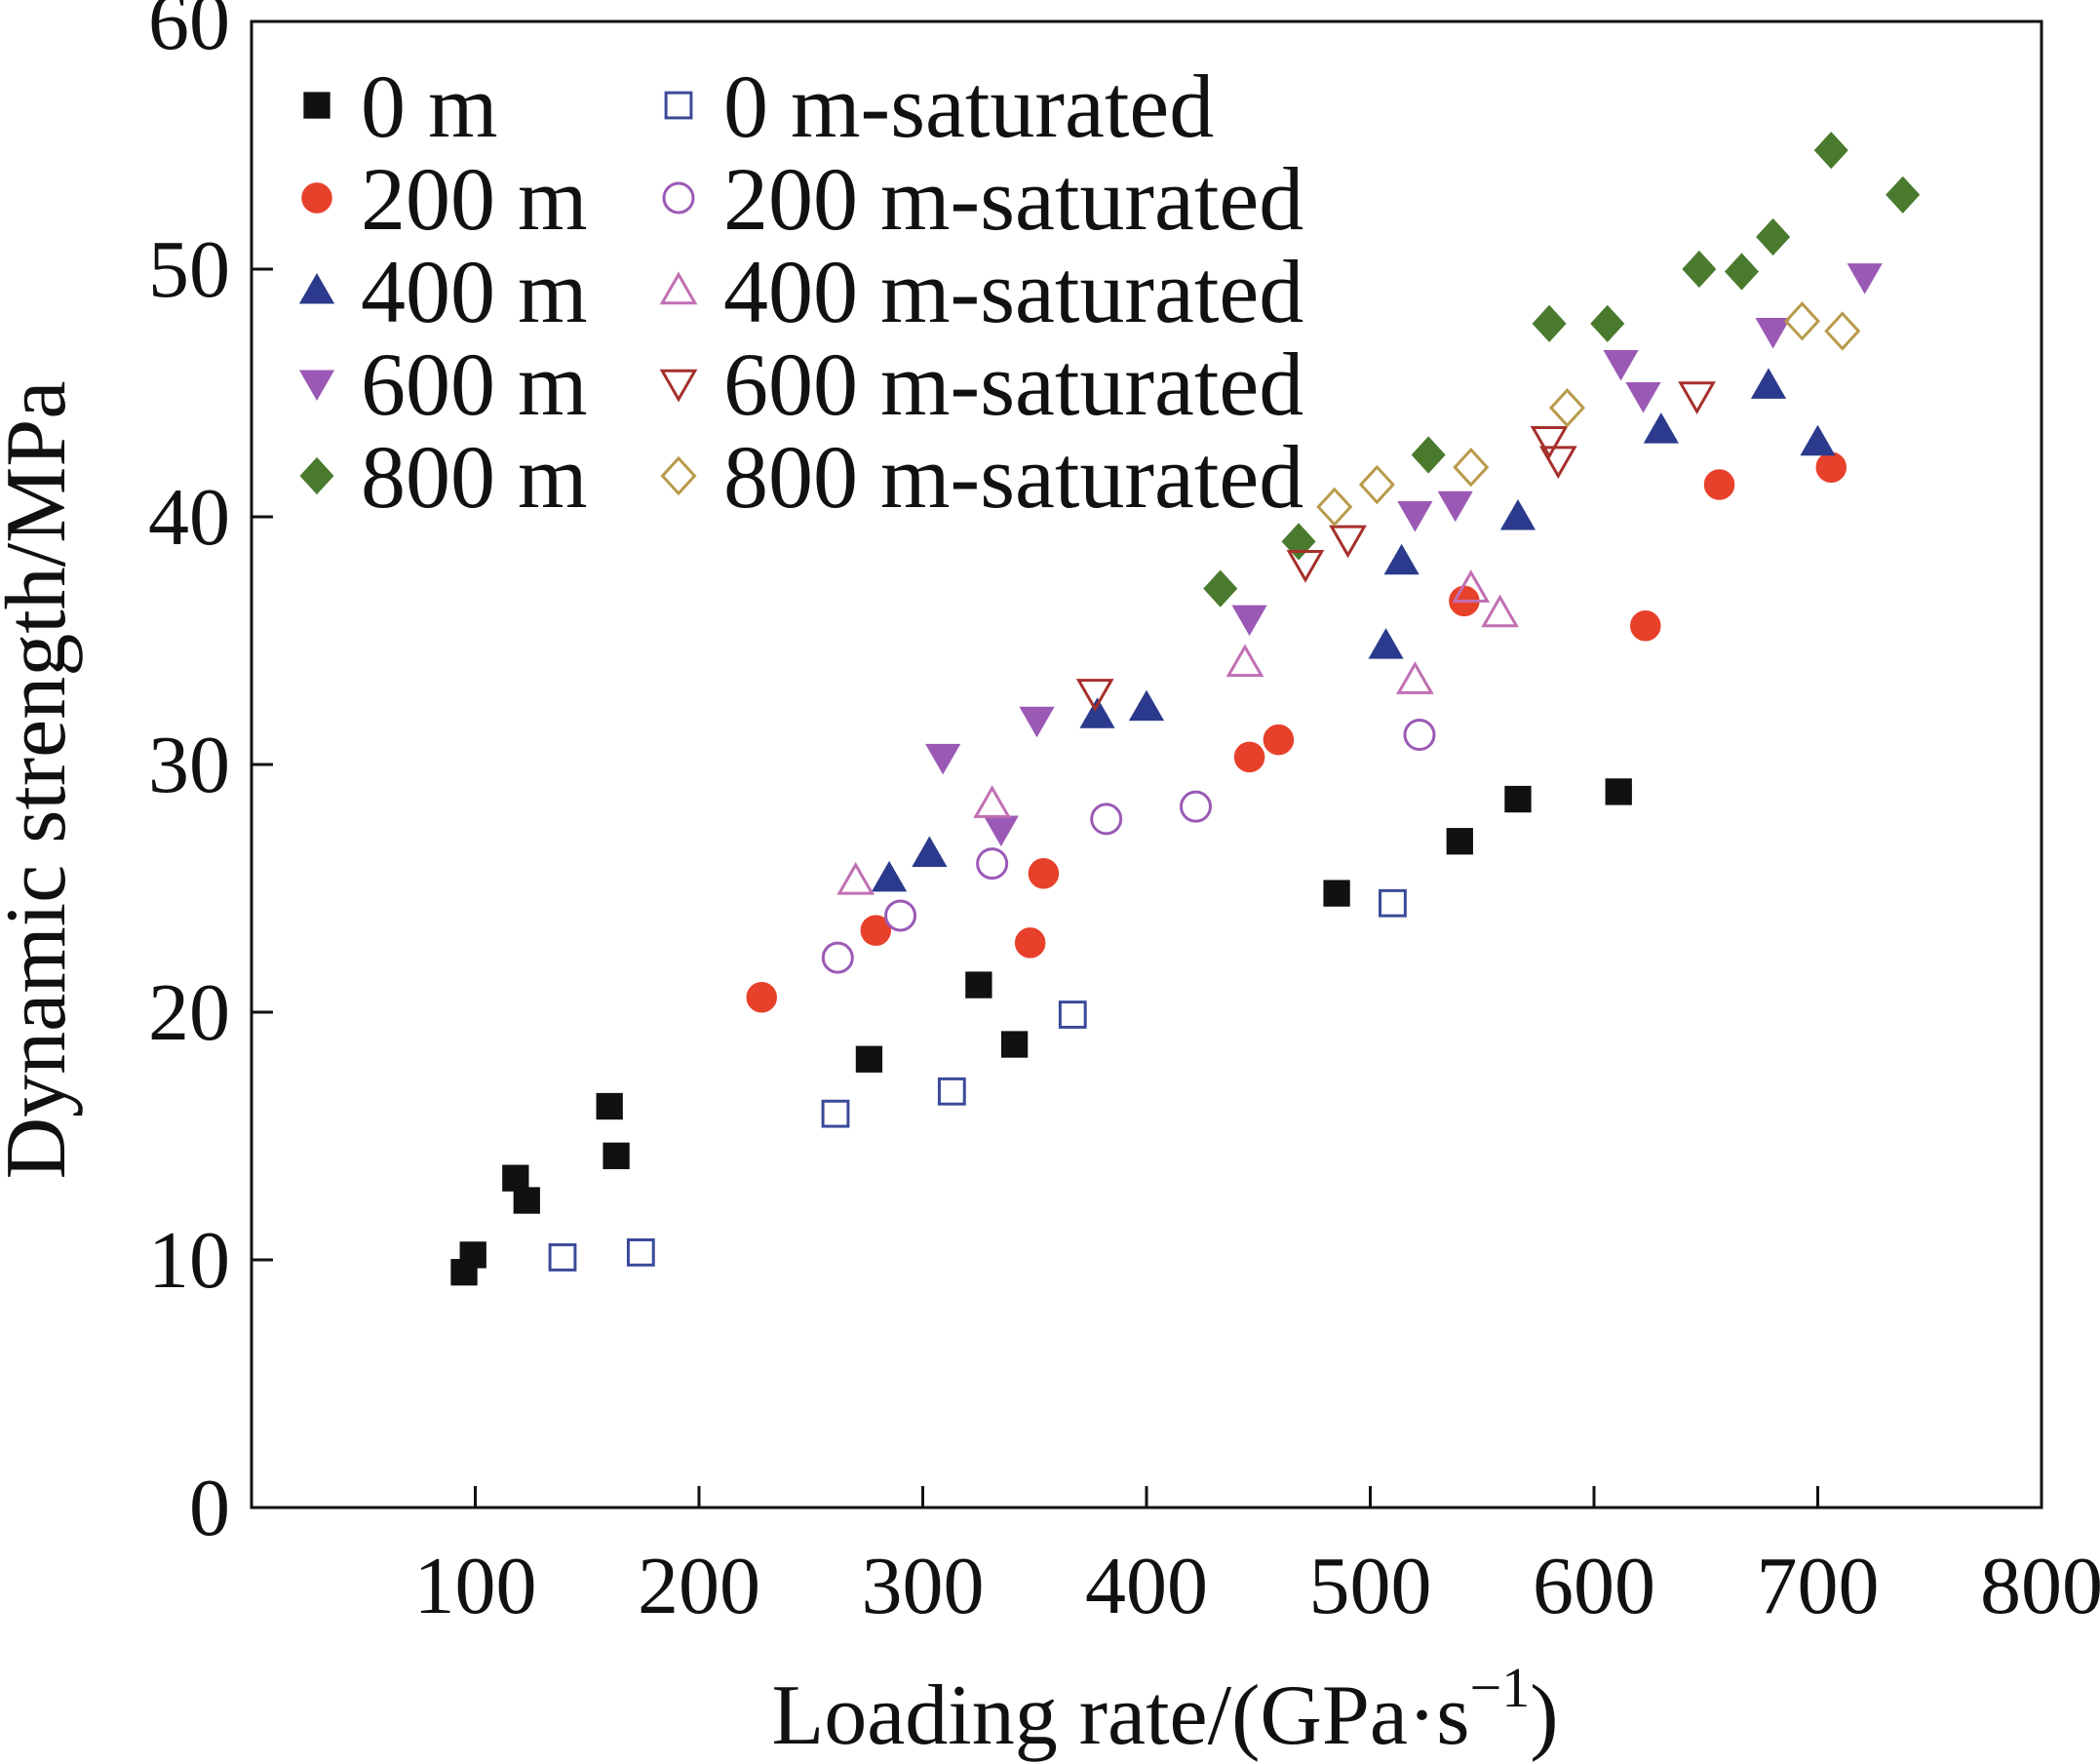  What do you see at coordinates (1396, 546) in the screenshot?
I see `series-600-m-saturated` at bounding box center [1396, 546].